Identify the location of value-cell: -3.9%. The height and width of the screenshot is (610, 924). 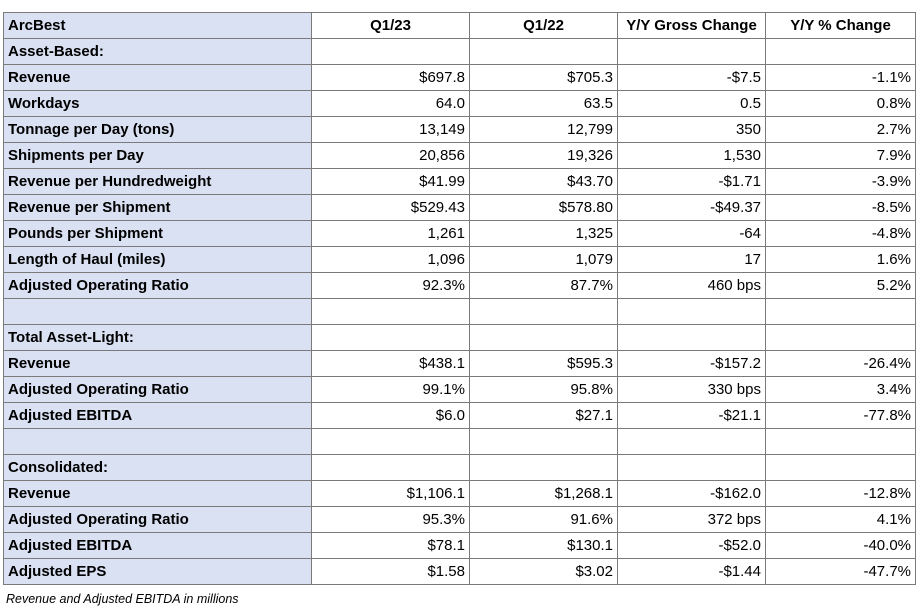
(840, 181).